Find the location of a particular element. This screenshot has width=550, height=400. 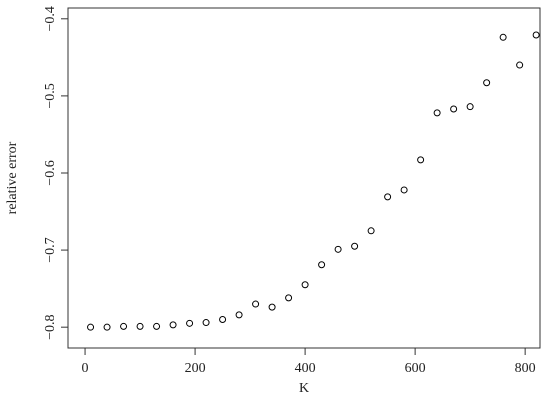

y-tick-label: −0.6 is located at coordinates (50, 172).